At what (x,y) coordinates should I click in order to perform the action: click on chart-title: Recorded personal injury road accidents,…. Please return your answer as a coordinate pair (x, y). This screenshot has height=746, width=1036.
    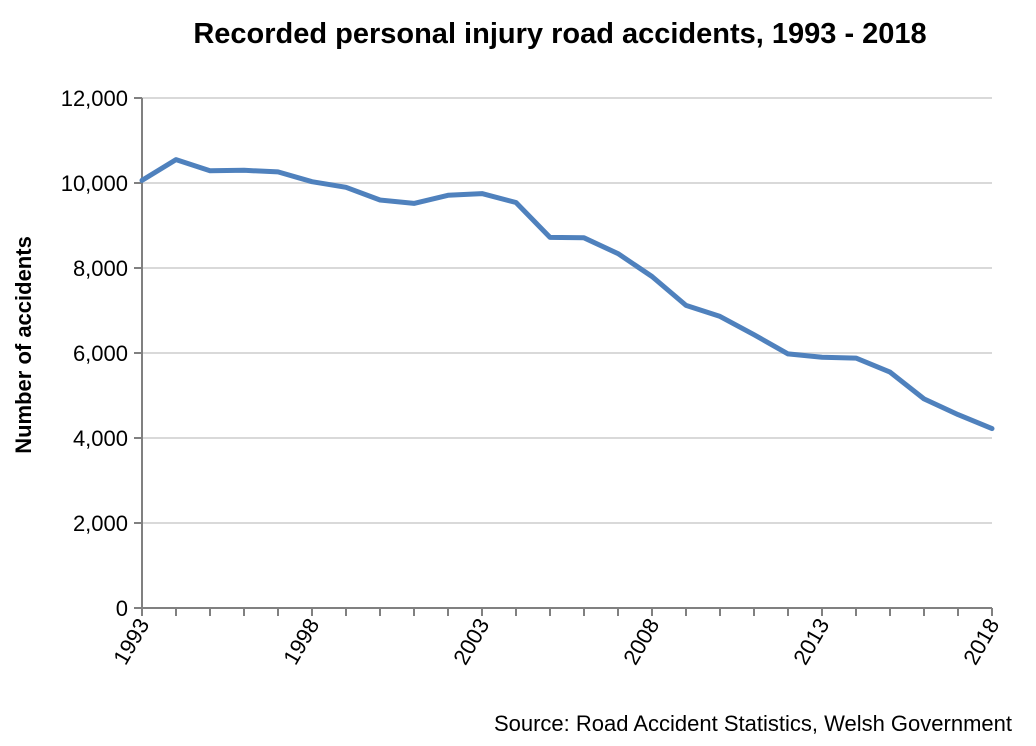
    Looking at the image, I should click on (559, 34).